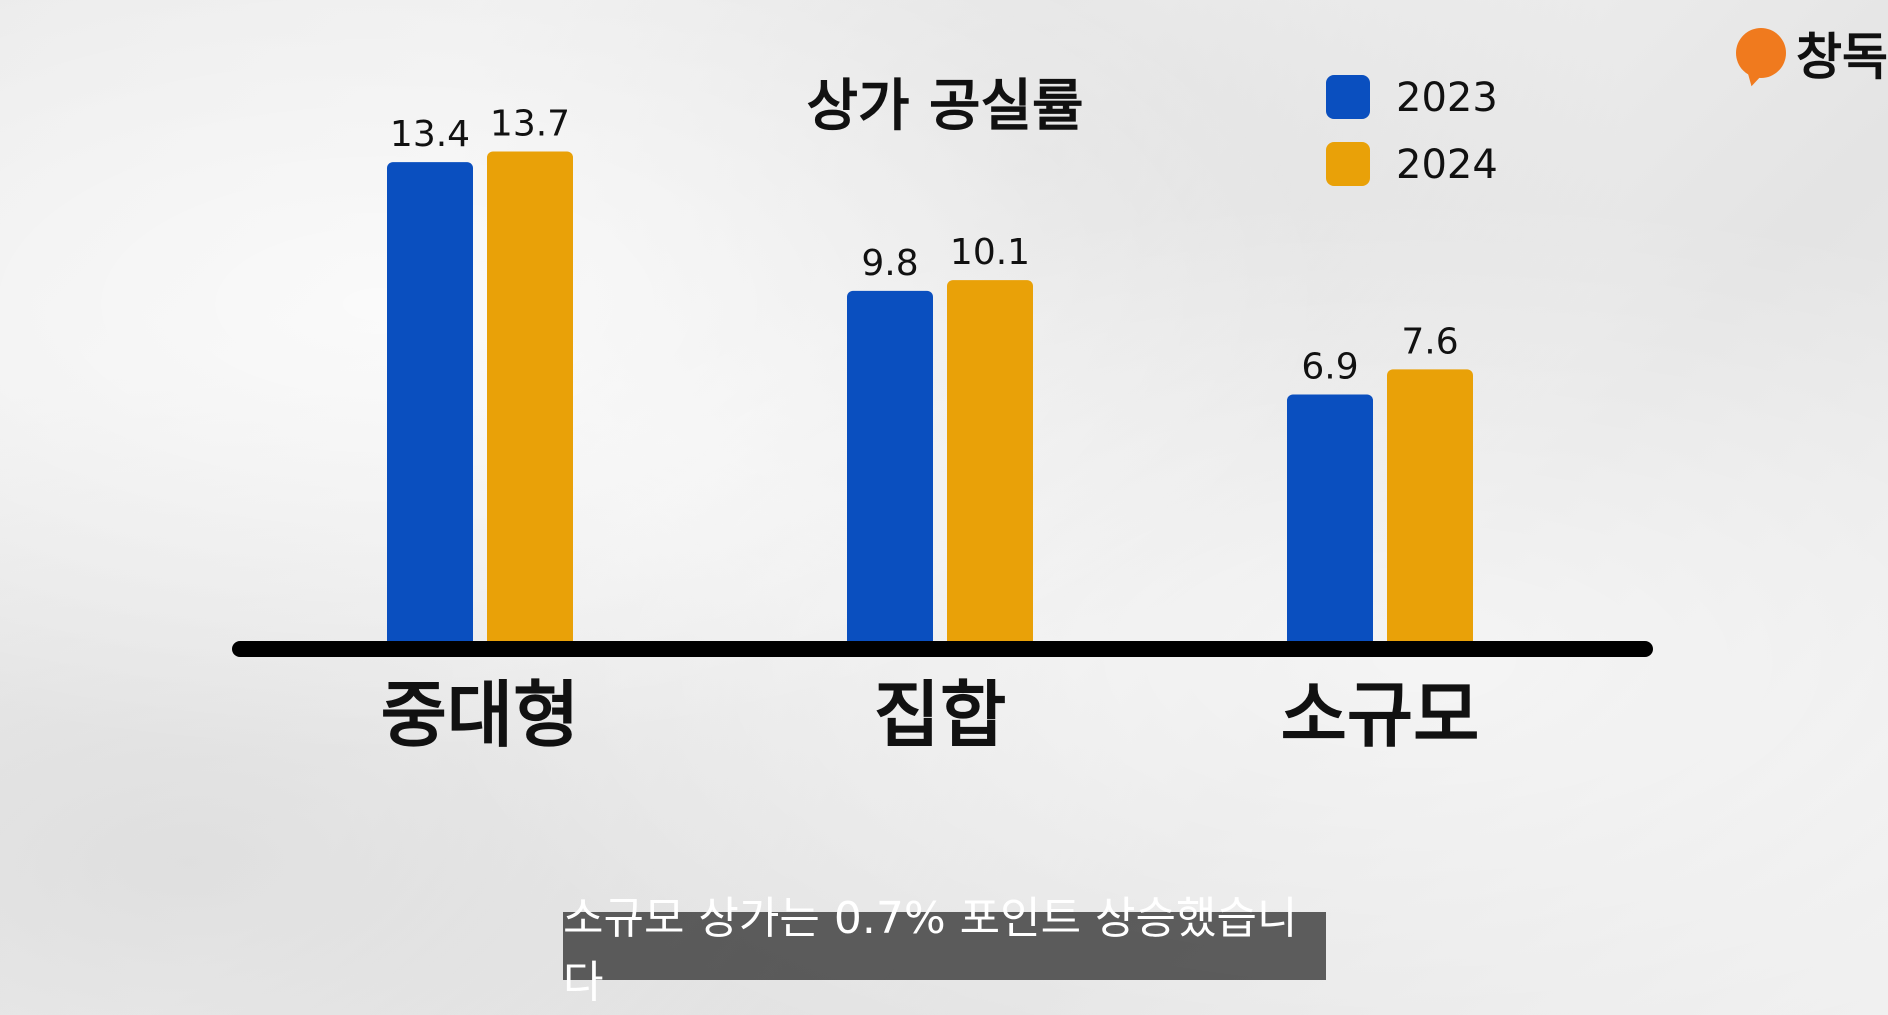  What do you see at coordinates (1329, 366) in the screenshot?
I see `data-label: 6.9` at bounding box center [1329, 366].